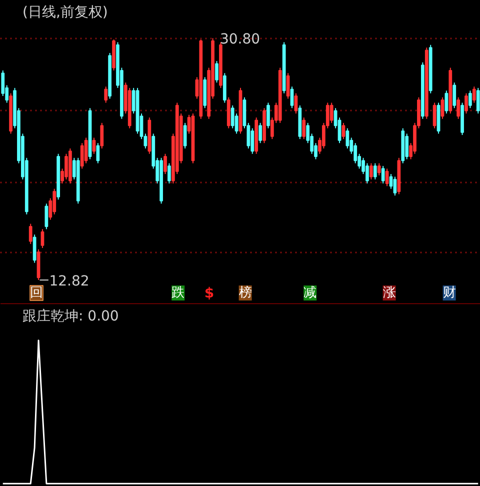  What do you see at coordinates (245, 293) in the screenshot?
I see `annotation: 榜` at bounding box center [245, 293].